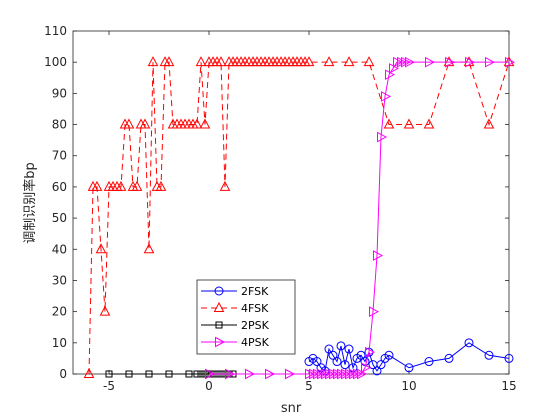 The image size is (560, 420). What do you see at coordinates (409, 357) in the screenshot?
I see `series-line` at bounding box center [409, 357].